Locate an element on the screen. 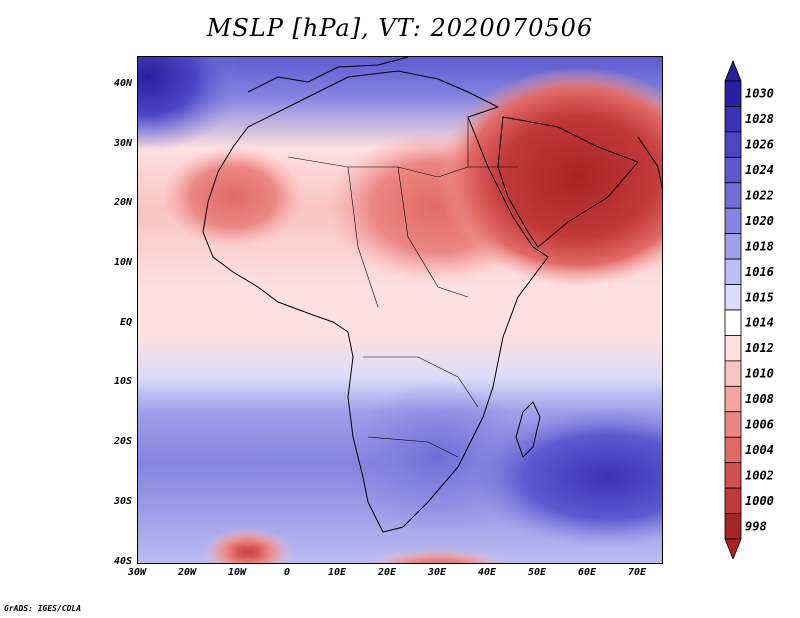 The width and height of the screenshot is (800, 618). colorbar-label: 1026 is located at coordinates (759, 145).